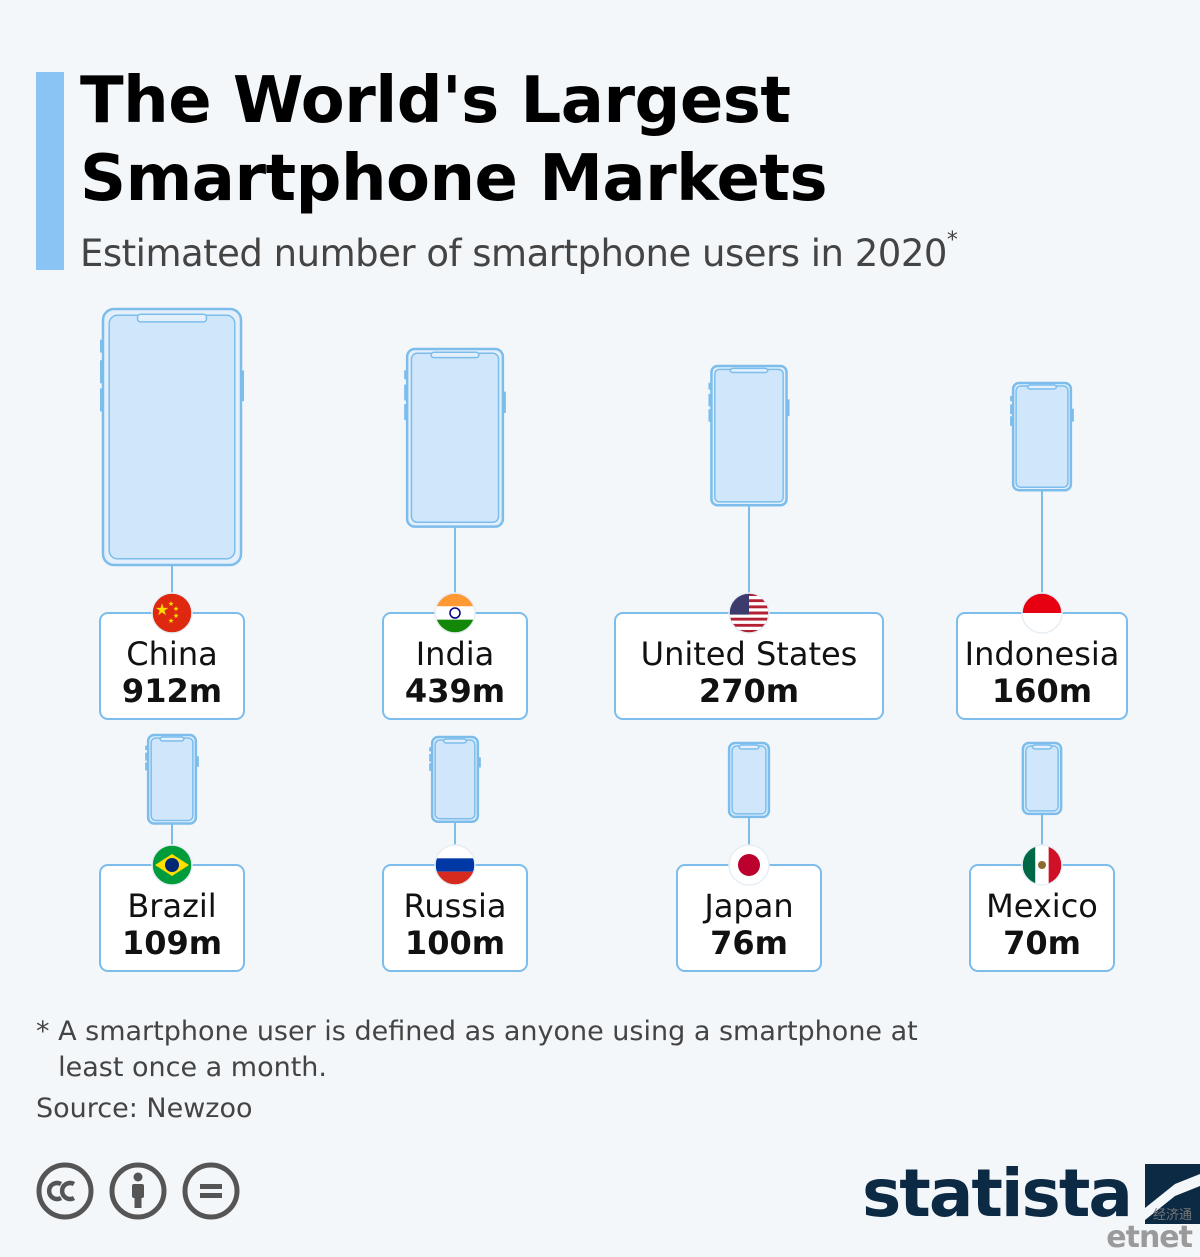 This screenshot has width=1200, height=1257. What do you see at coordinates (144, 1108) in the screenshot?
I see `source-text: Source: Newzoo` at bounding box center [144, 1108].